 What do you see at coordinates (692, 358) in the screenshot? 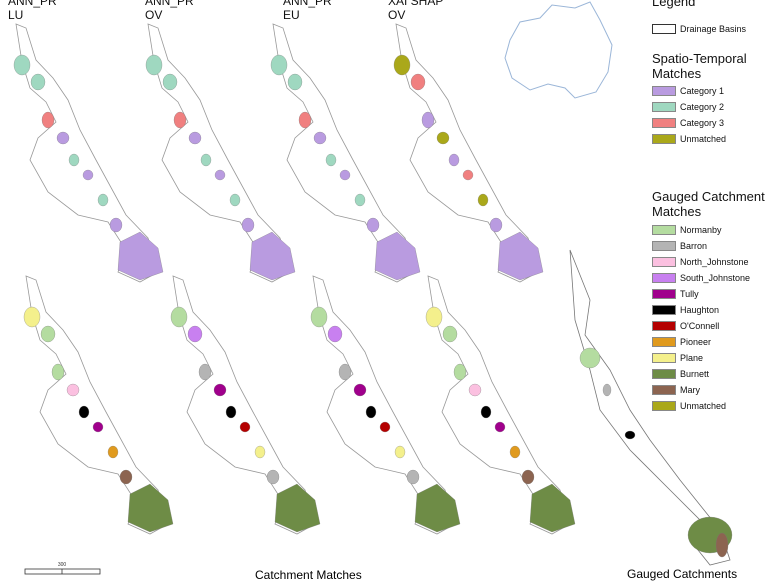
I see `legend-label: Plane` at bounding box center [692, 358].